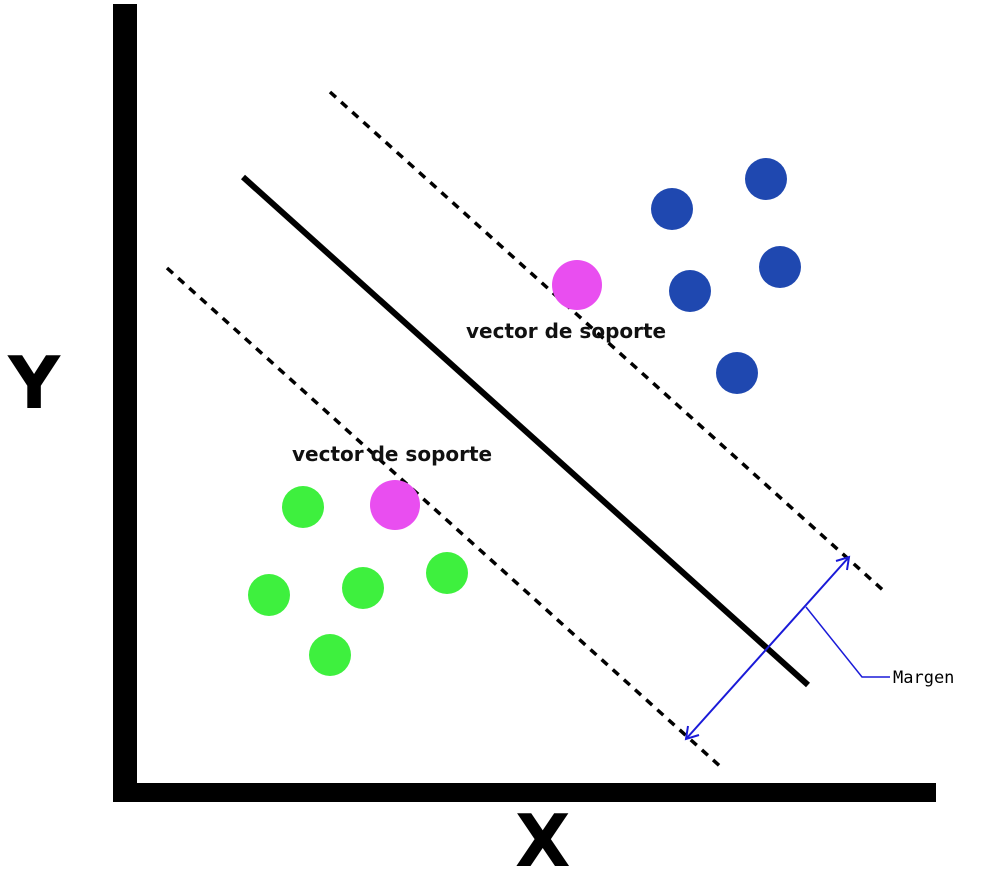  Describe the element at coordinates (566, 331) in the screenshot. I see `support-vector-upper-label: vector de soporte` at that location.